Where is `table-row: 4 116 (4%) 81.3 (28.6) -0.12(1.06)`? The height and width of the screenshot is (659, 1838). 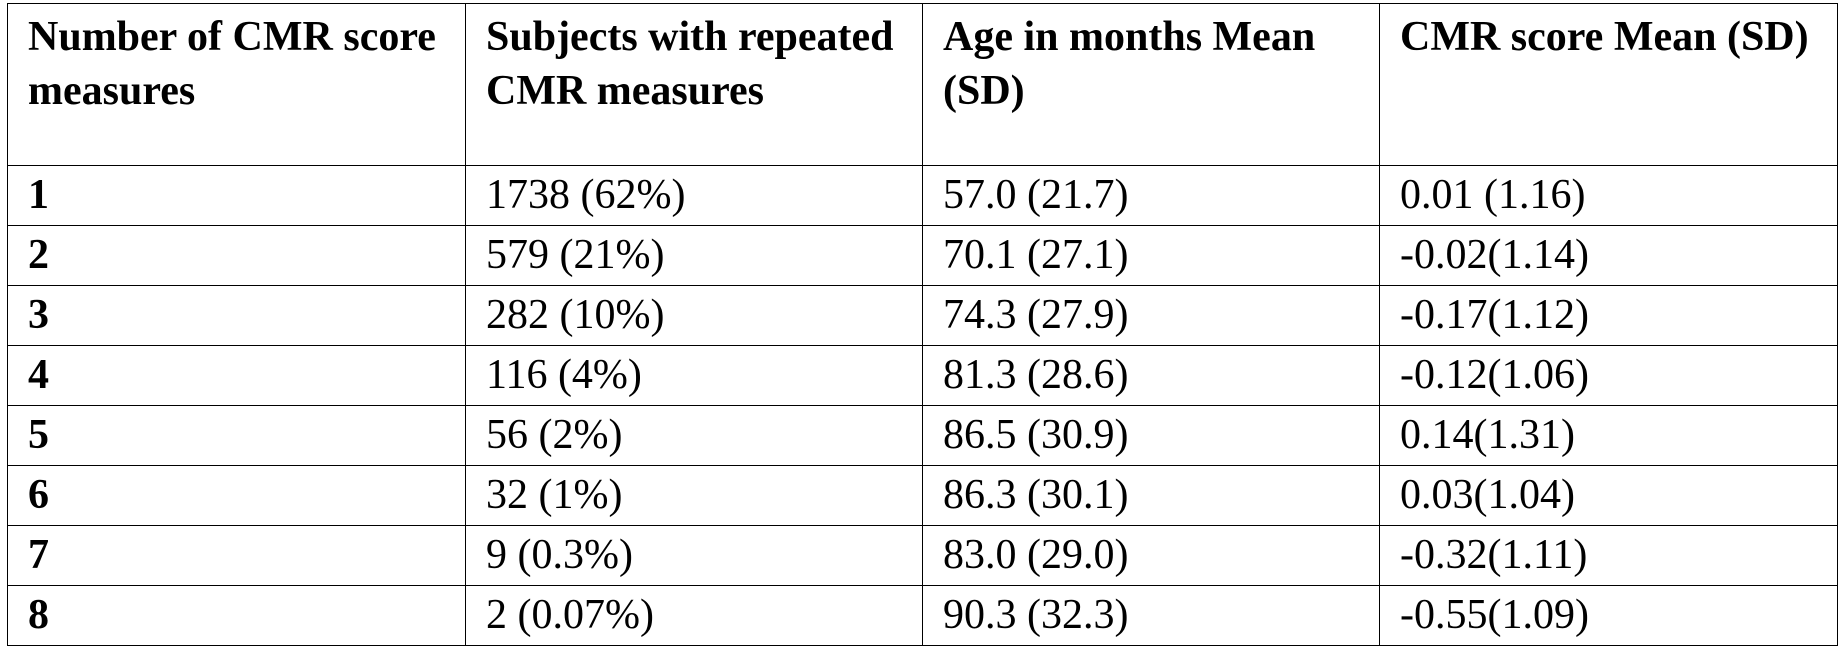
table-row: 4 116 (4%) 81.3 (28.6) -0.12(1.06) is located at coordinates (922, 375).